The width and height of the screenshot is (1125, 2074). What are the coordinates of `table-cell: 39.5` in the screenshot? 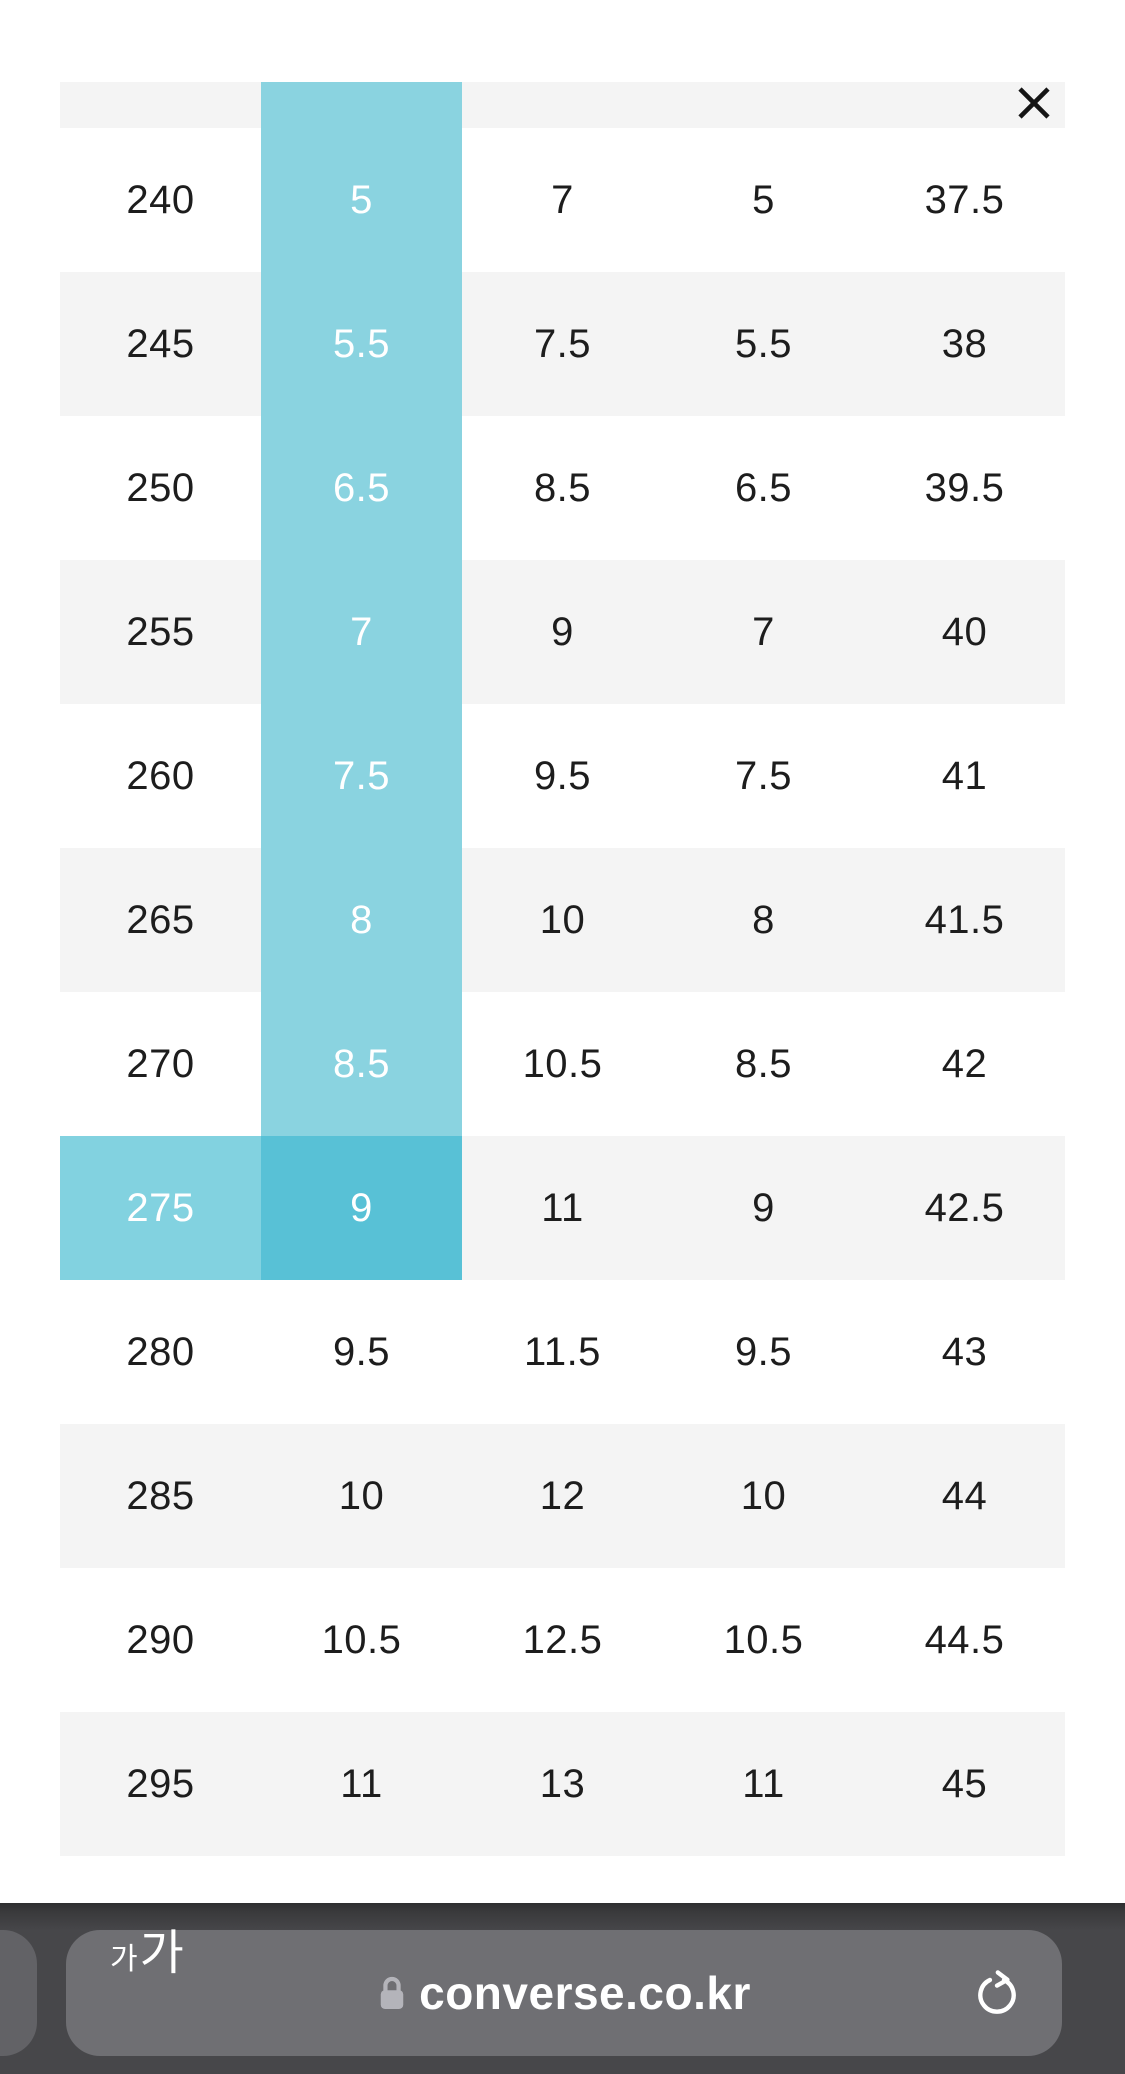 It's located at (964, 488).